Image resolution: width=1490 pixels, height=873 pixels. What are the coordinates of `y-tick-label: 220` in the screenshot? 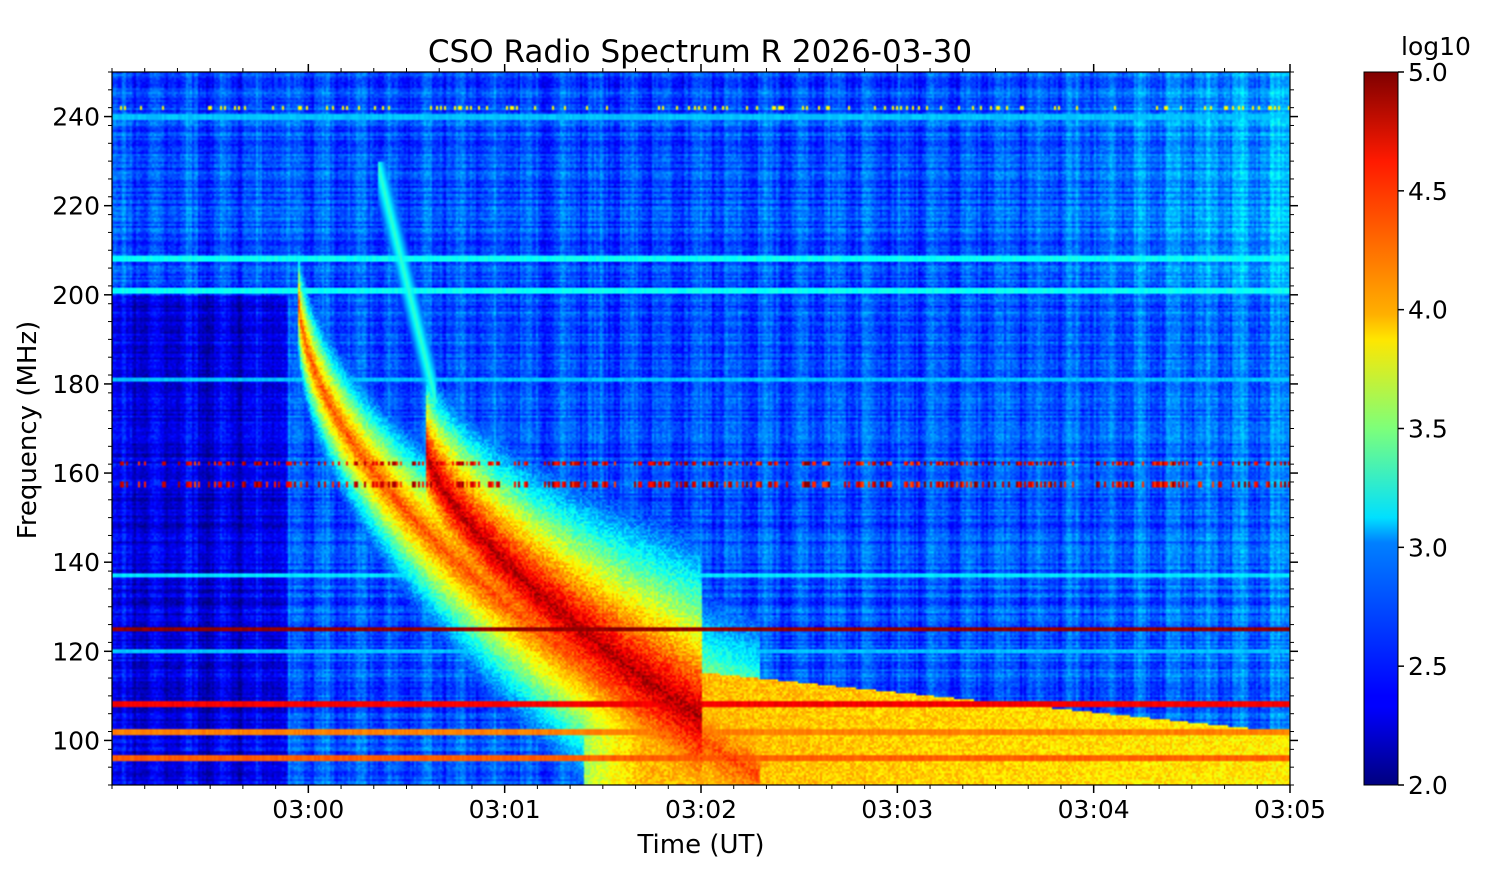 It's located at (76, 206).